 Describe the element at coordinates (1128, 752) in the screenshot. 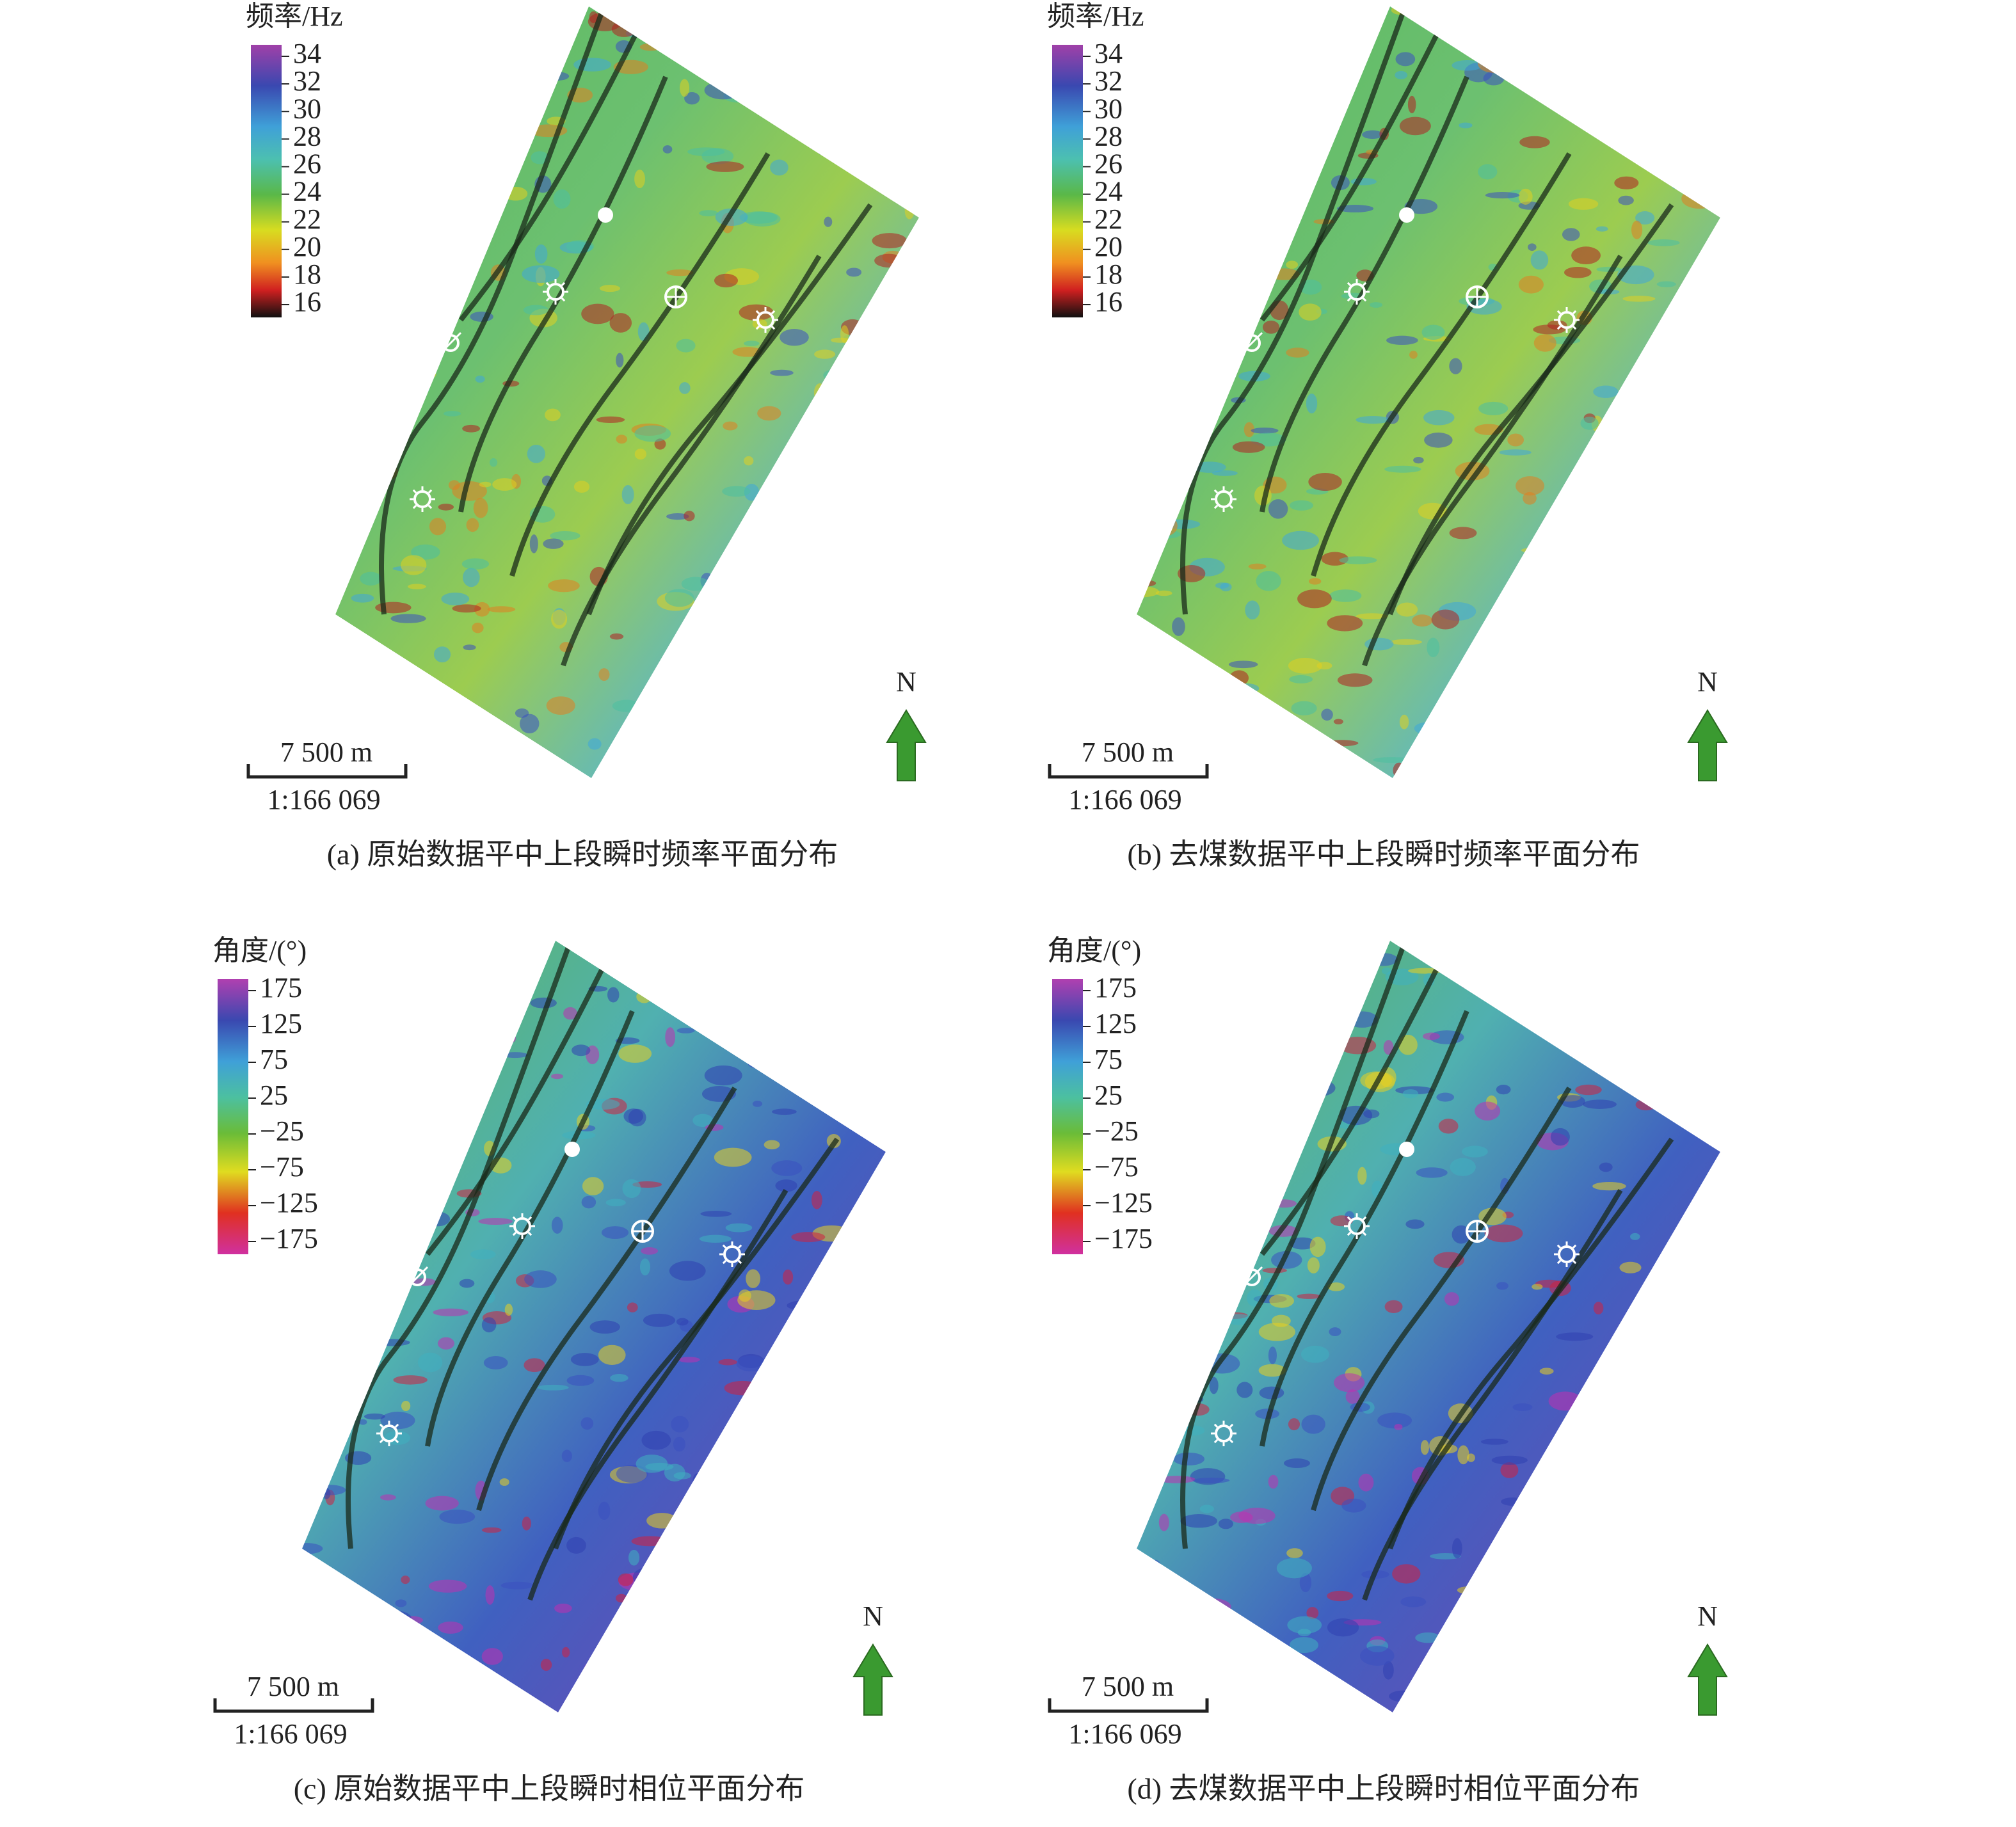

I see `scale-label: 7 500 m` at that location.